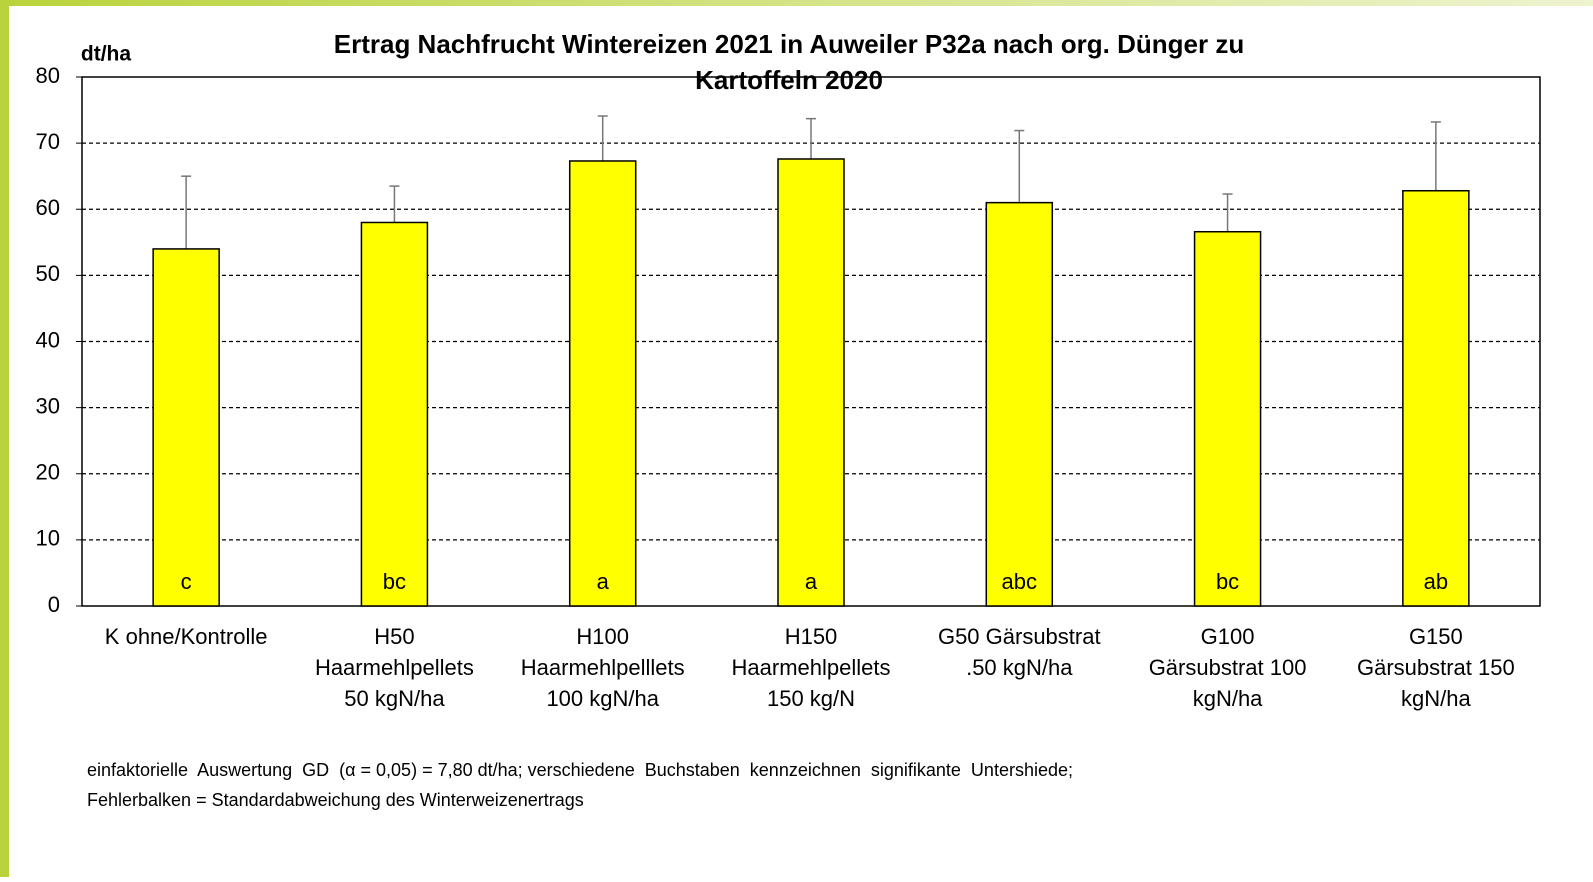  I want to click on x-tick-label: K ohne/Kontrolle, so click(186, 636).